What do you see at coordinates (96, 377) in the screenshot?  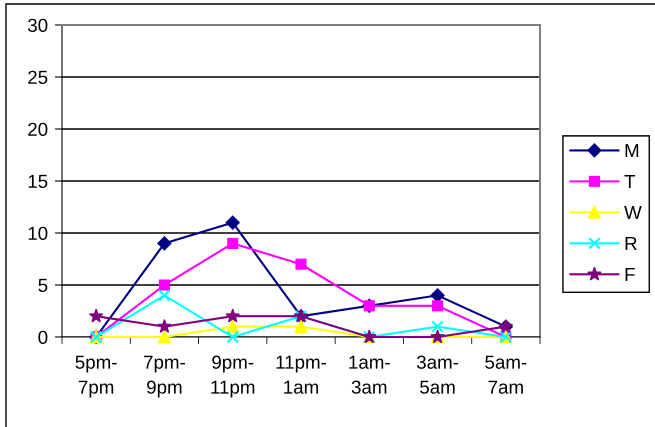 I see `x-tick-label: 5pm- 7pm` at bounding box center [96, 377].